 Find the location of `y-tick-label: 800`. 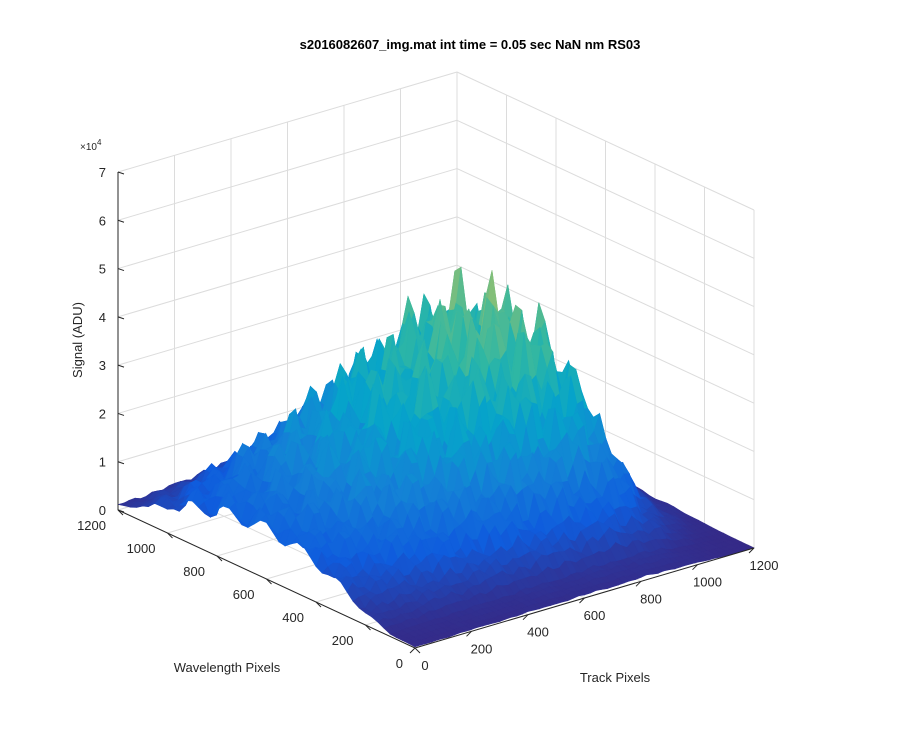

y-tick-label: 800 is located at coordinates (194, 571).